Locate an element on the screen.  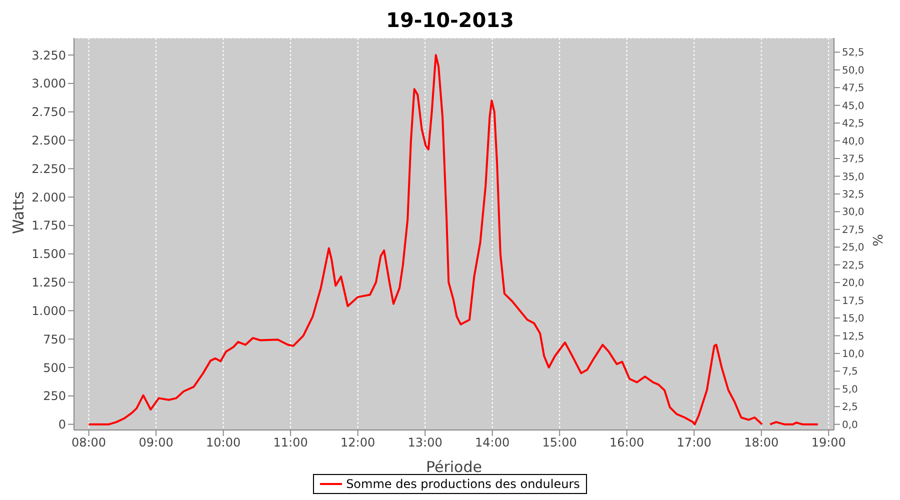
x-tick-label: 15:00 is located at coordinates (559, 443).